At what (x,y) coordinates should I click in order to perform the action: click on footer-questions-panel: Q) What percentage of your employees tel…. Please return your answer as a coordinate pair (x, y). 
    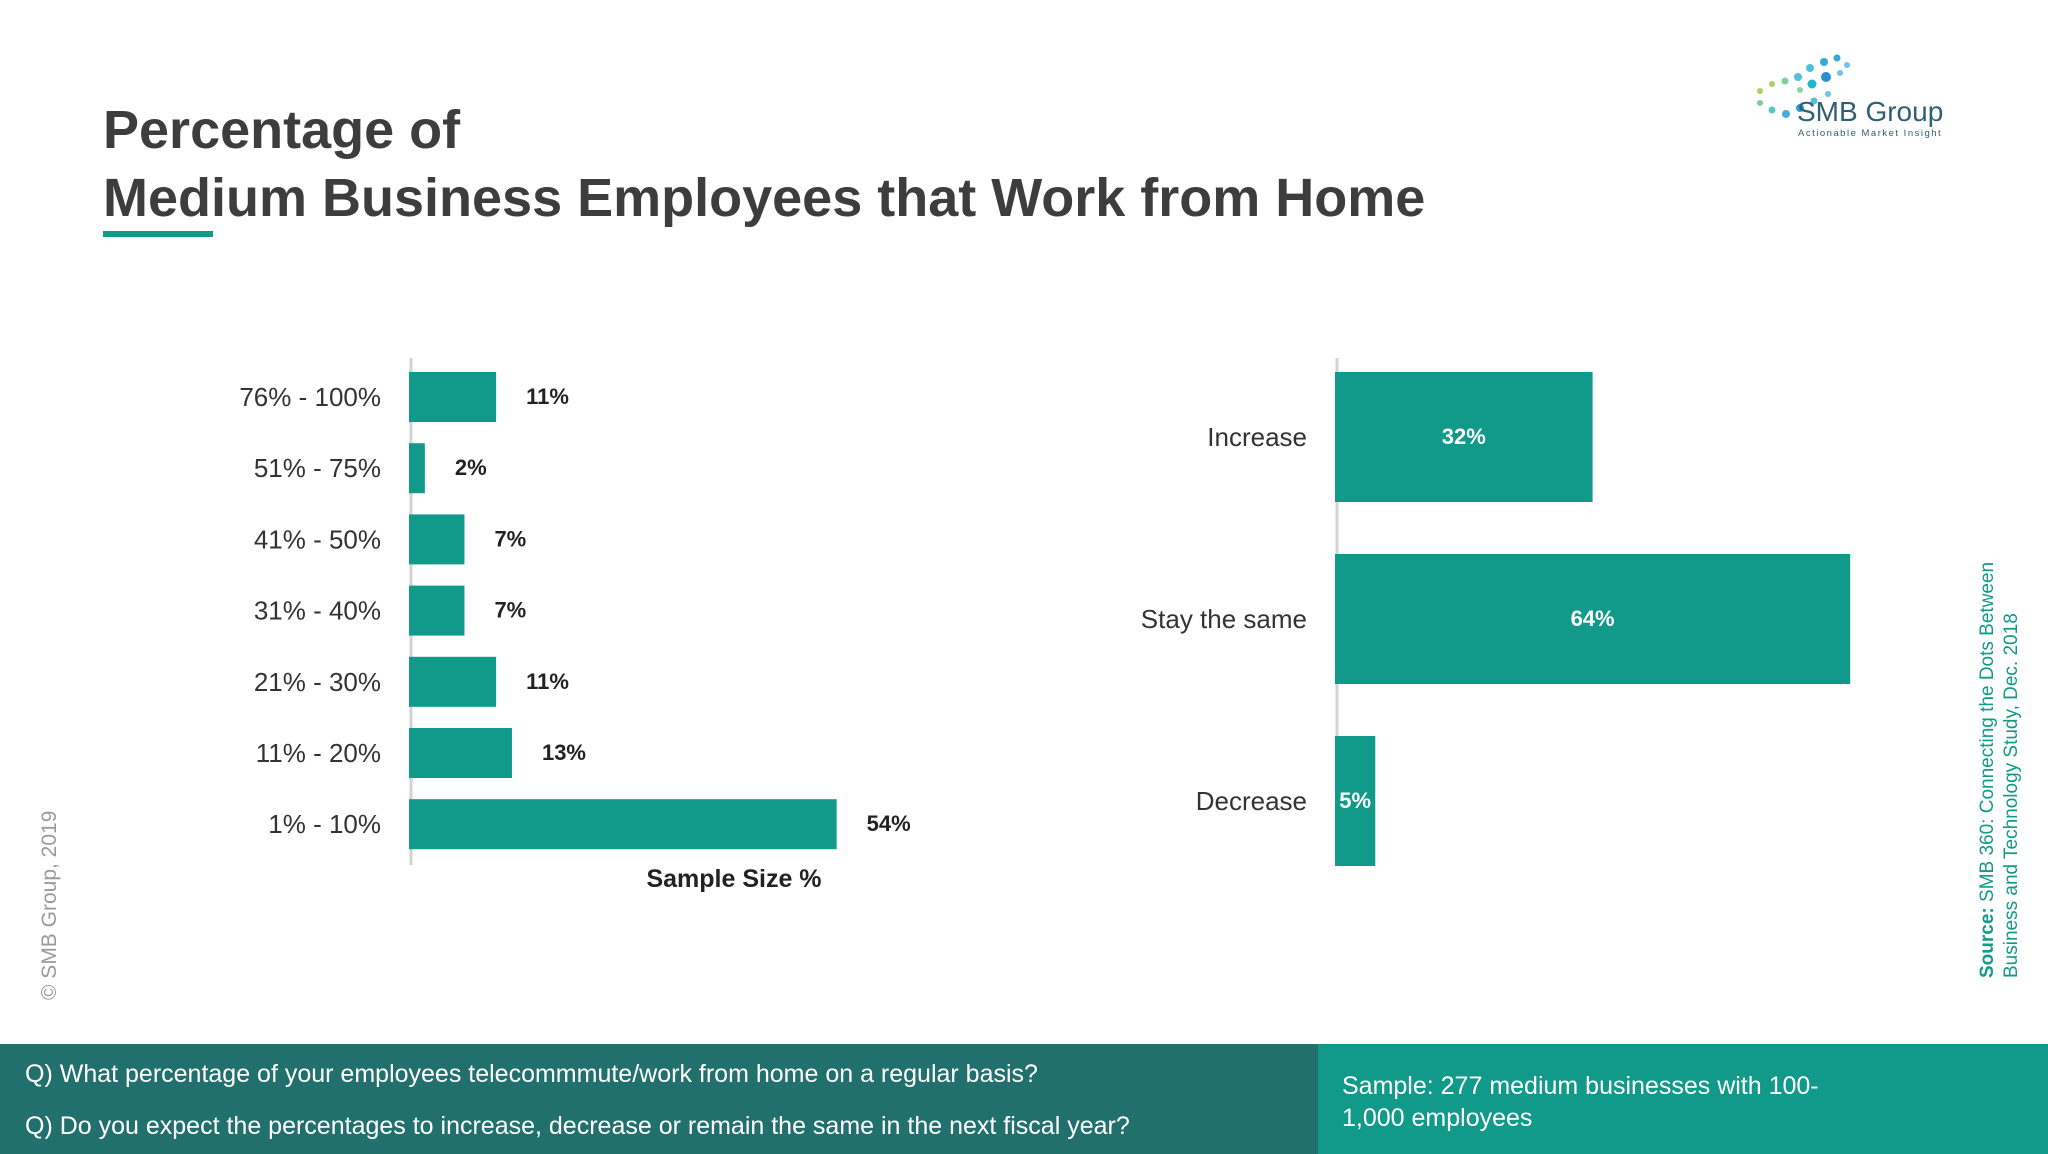
    Looking at the image, I should click on (659, 1099).